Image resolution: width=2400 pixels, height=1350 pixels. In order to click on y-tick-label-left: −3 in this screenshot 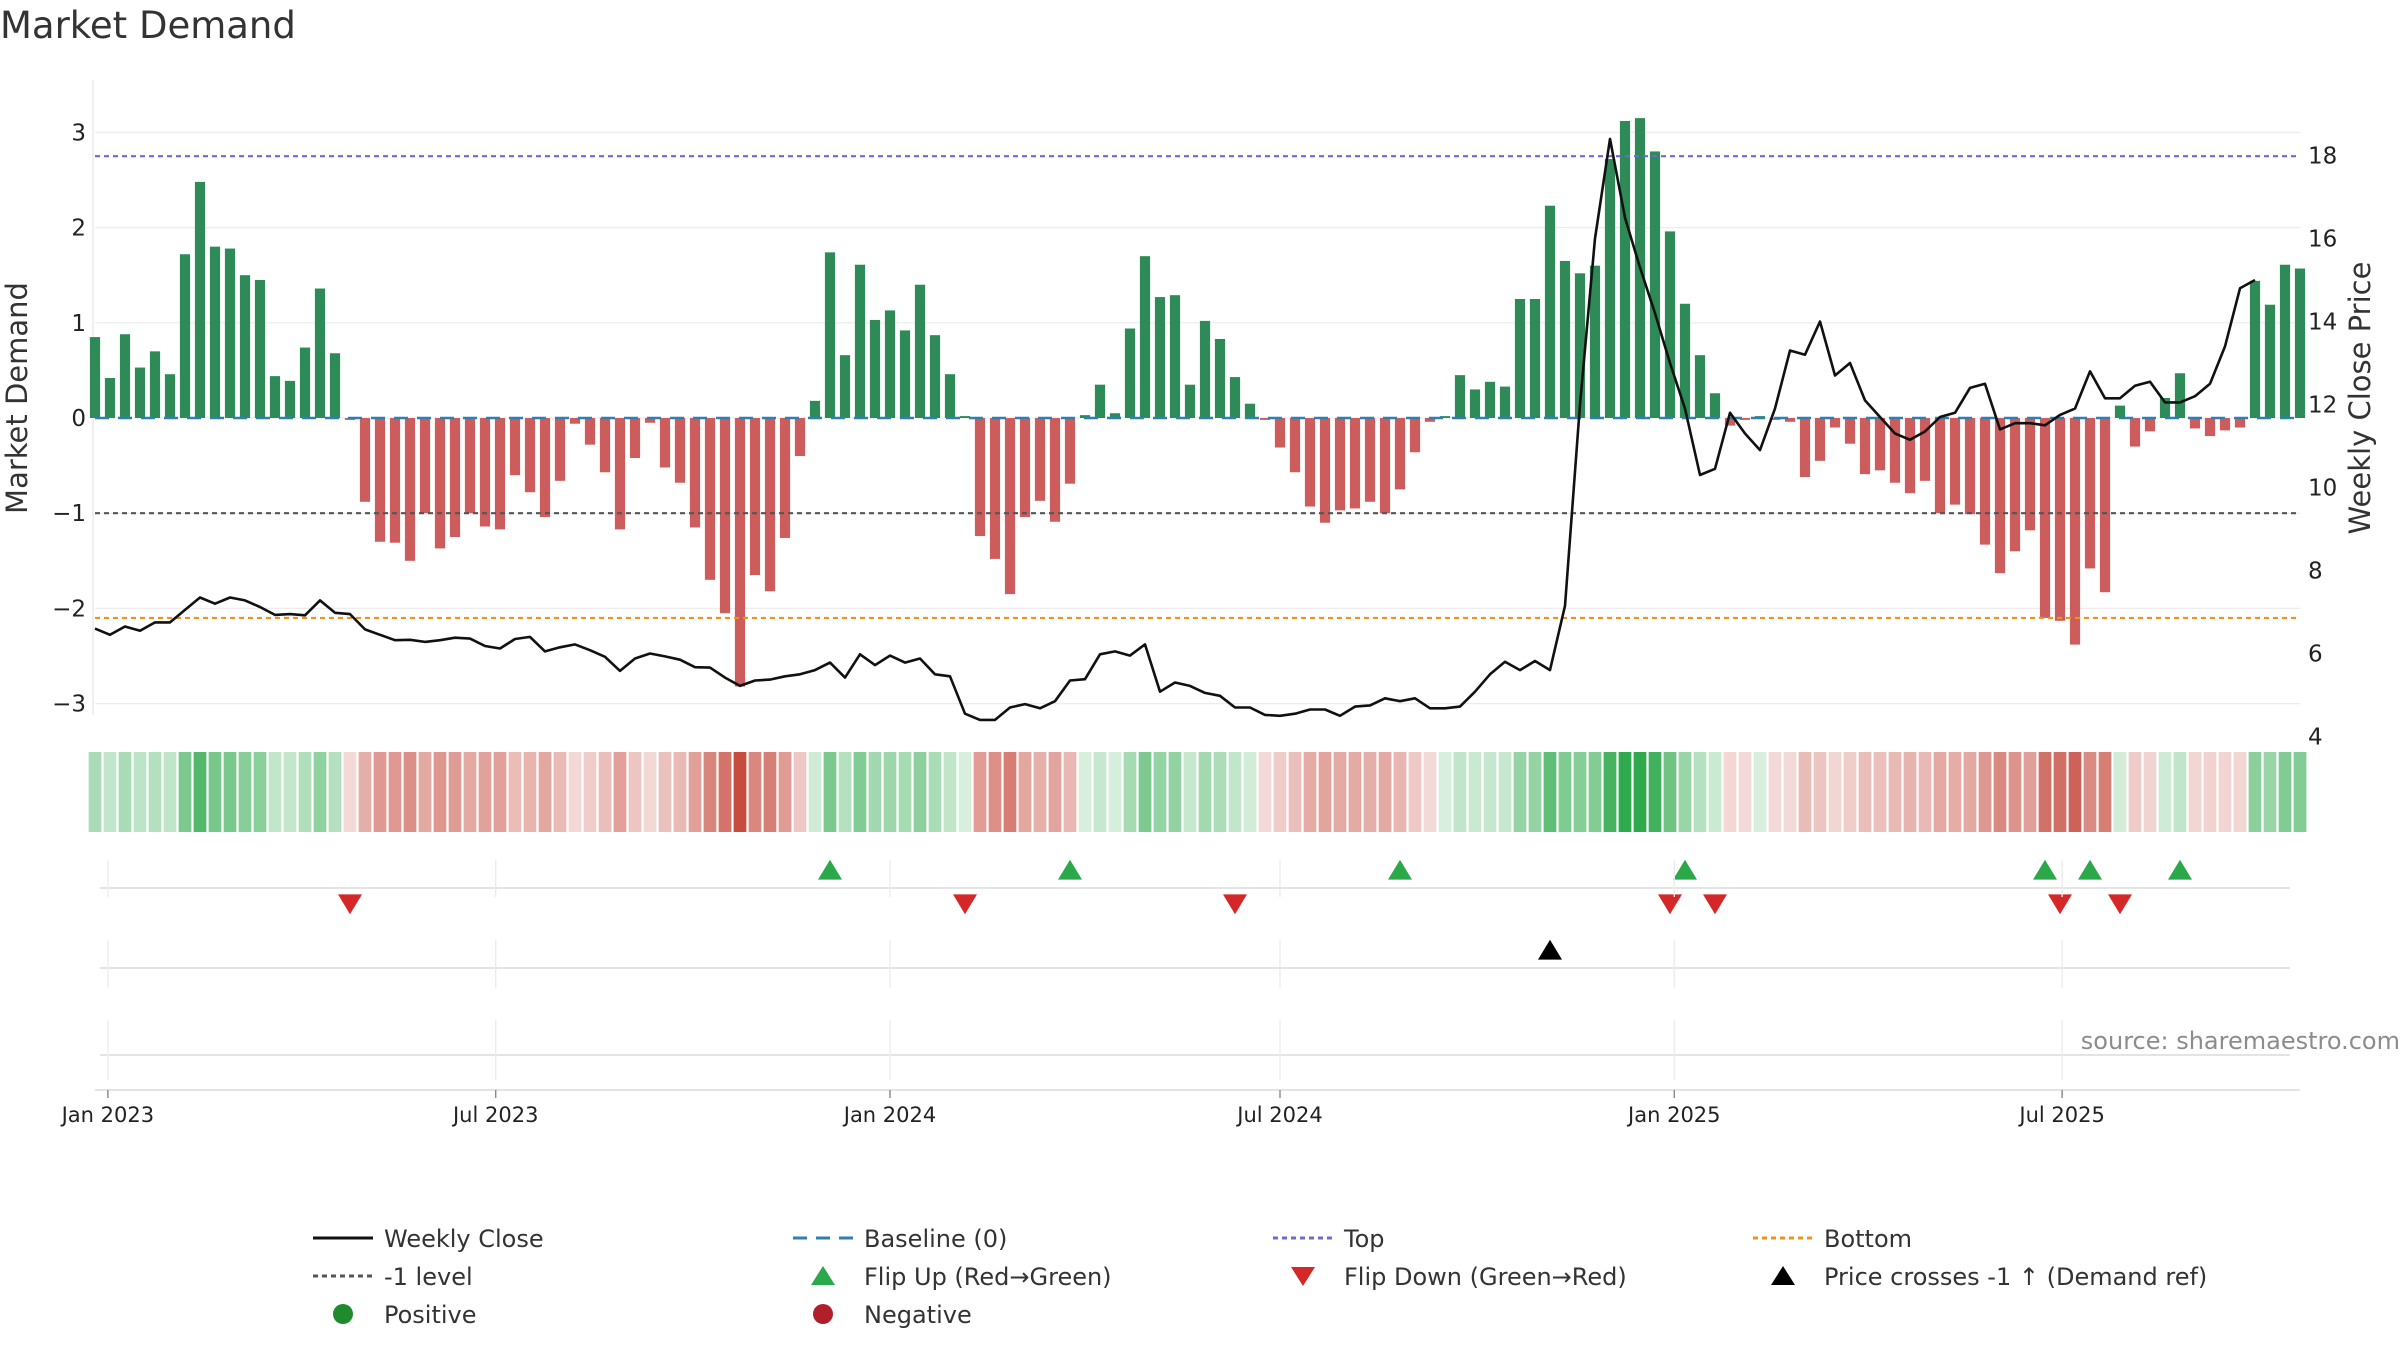, I will do `click(69, 705)`.